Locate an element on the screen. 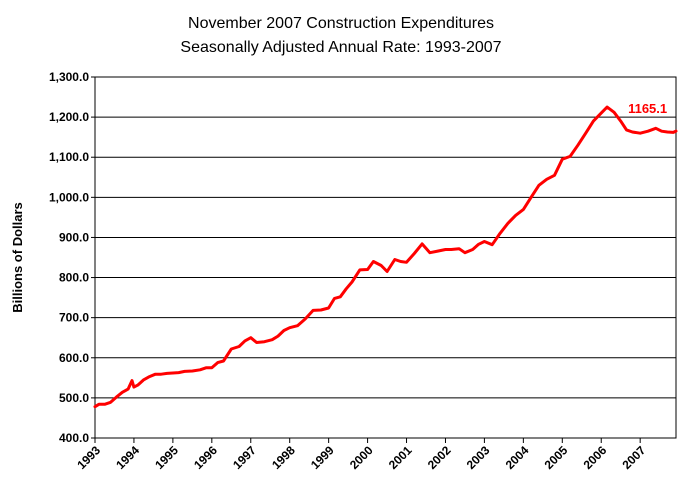 The width and height of the screenshot is (682, 504). x-tick-label: 2005 is located at coordinates (556, 457).